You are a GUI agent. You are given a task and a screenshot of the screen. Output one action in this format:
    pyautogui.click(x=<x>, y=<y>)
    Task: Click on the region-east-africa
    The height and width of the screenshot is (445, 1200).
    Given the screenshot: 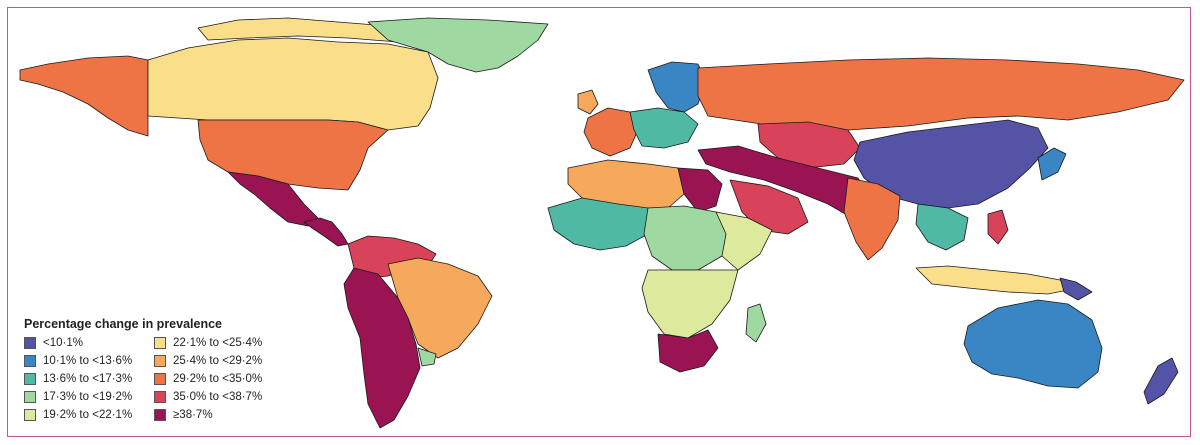 What is the action you would take?
    pyautogui.click(x=744, y=241)
    